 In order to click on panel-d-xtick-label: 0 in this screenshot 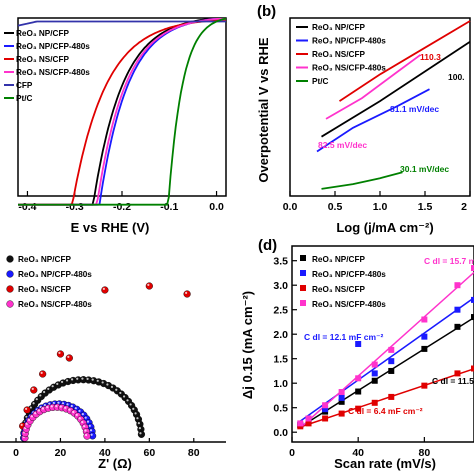, I will do `click(292, 453)`.